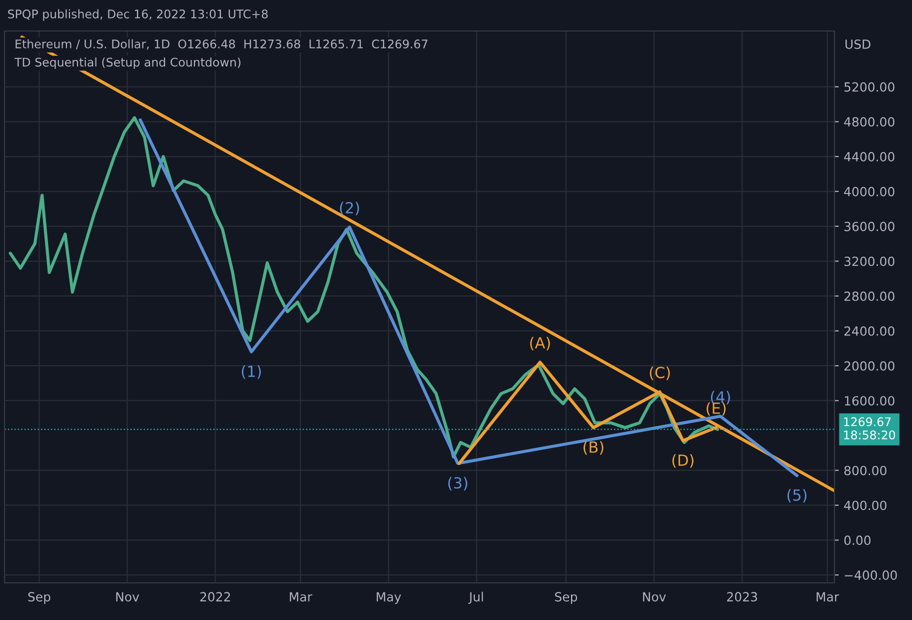 The width and height of the screenshot is (912, 620). Describe the element at coordinates (857, 541) in the screenshot. I see `y-tick-label: 0.00` at that location.